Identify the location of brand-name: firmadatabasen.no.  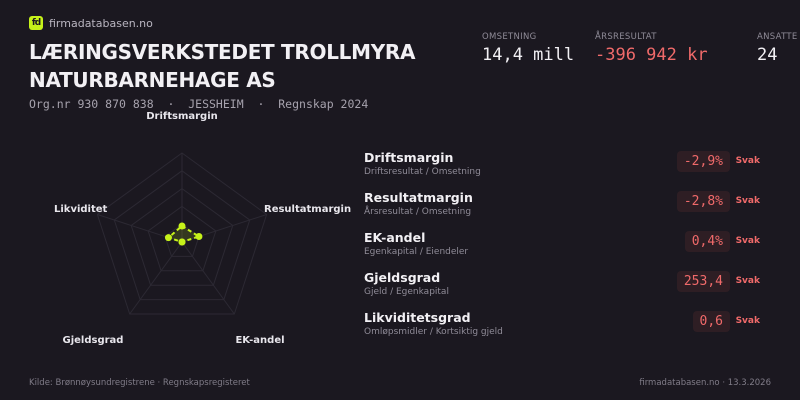
(101, 23).